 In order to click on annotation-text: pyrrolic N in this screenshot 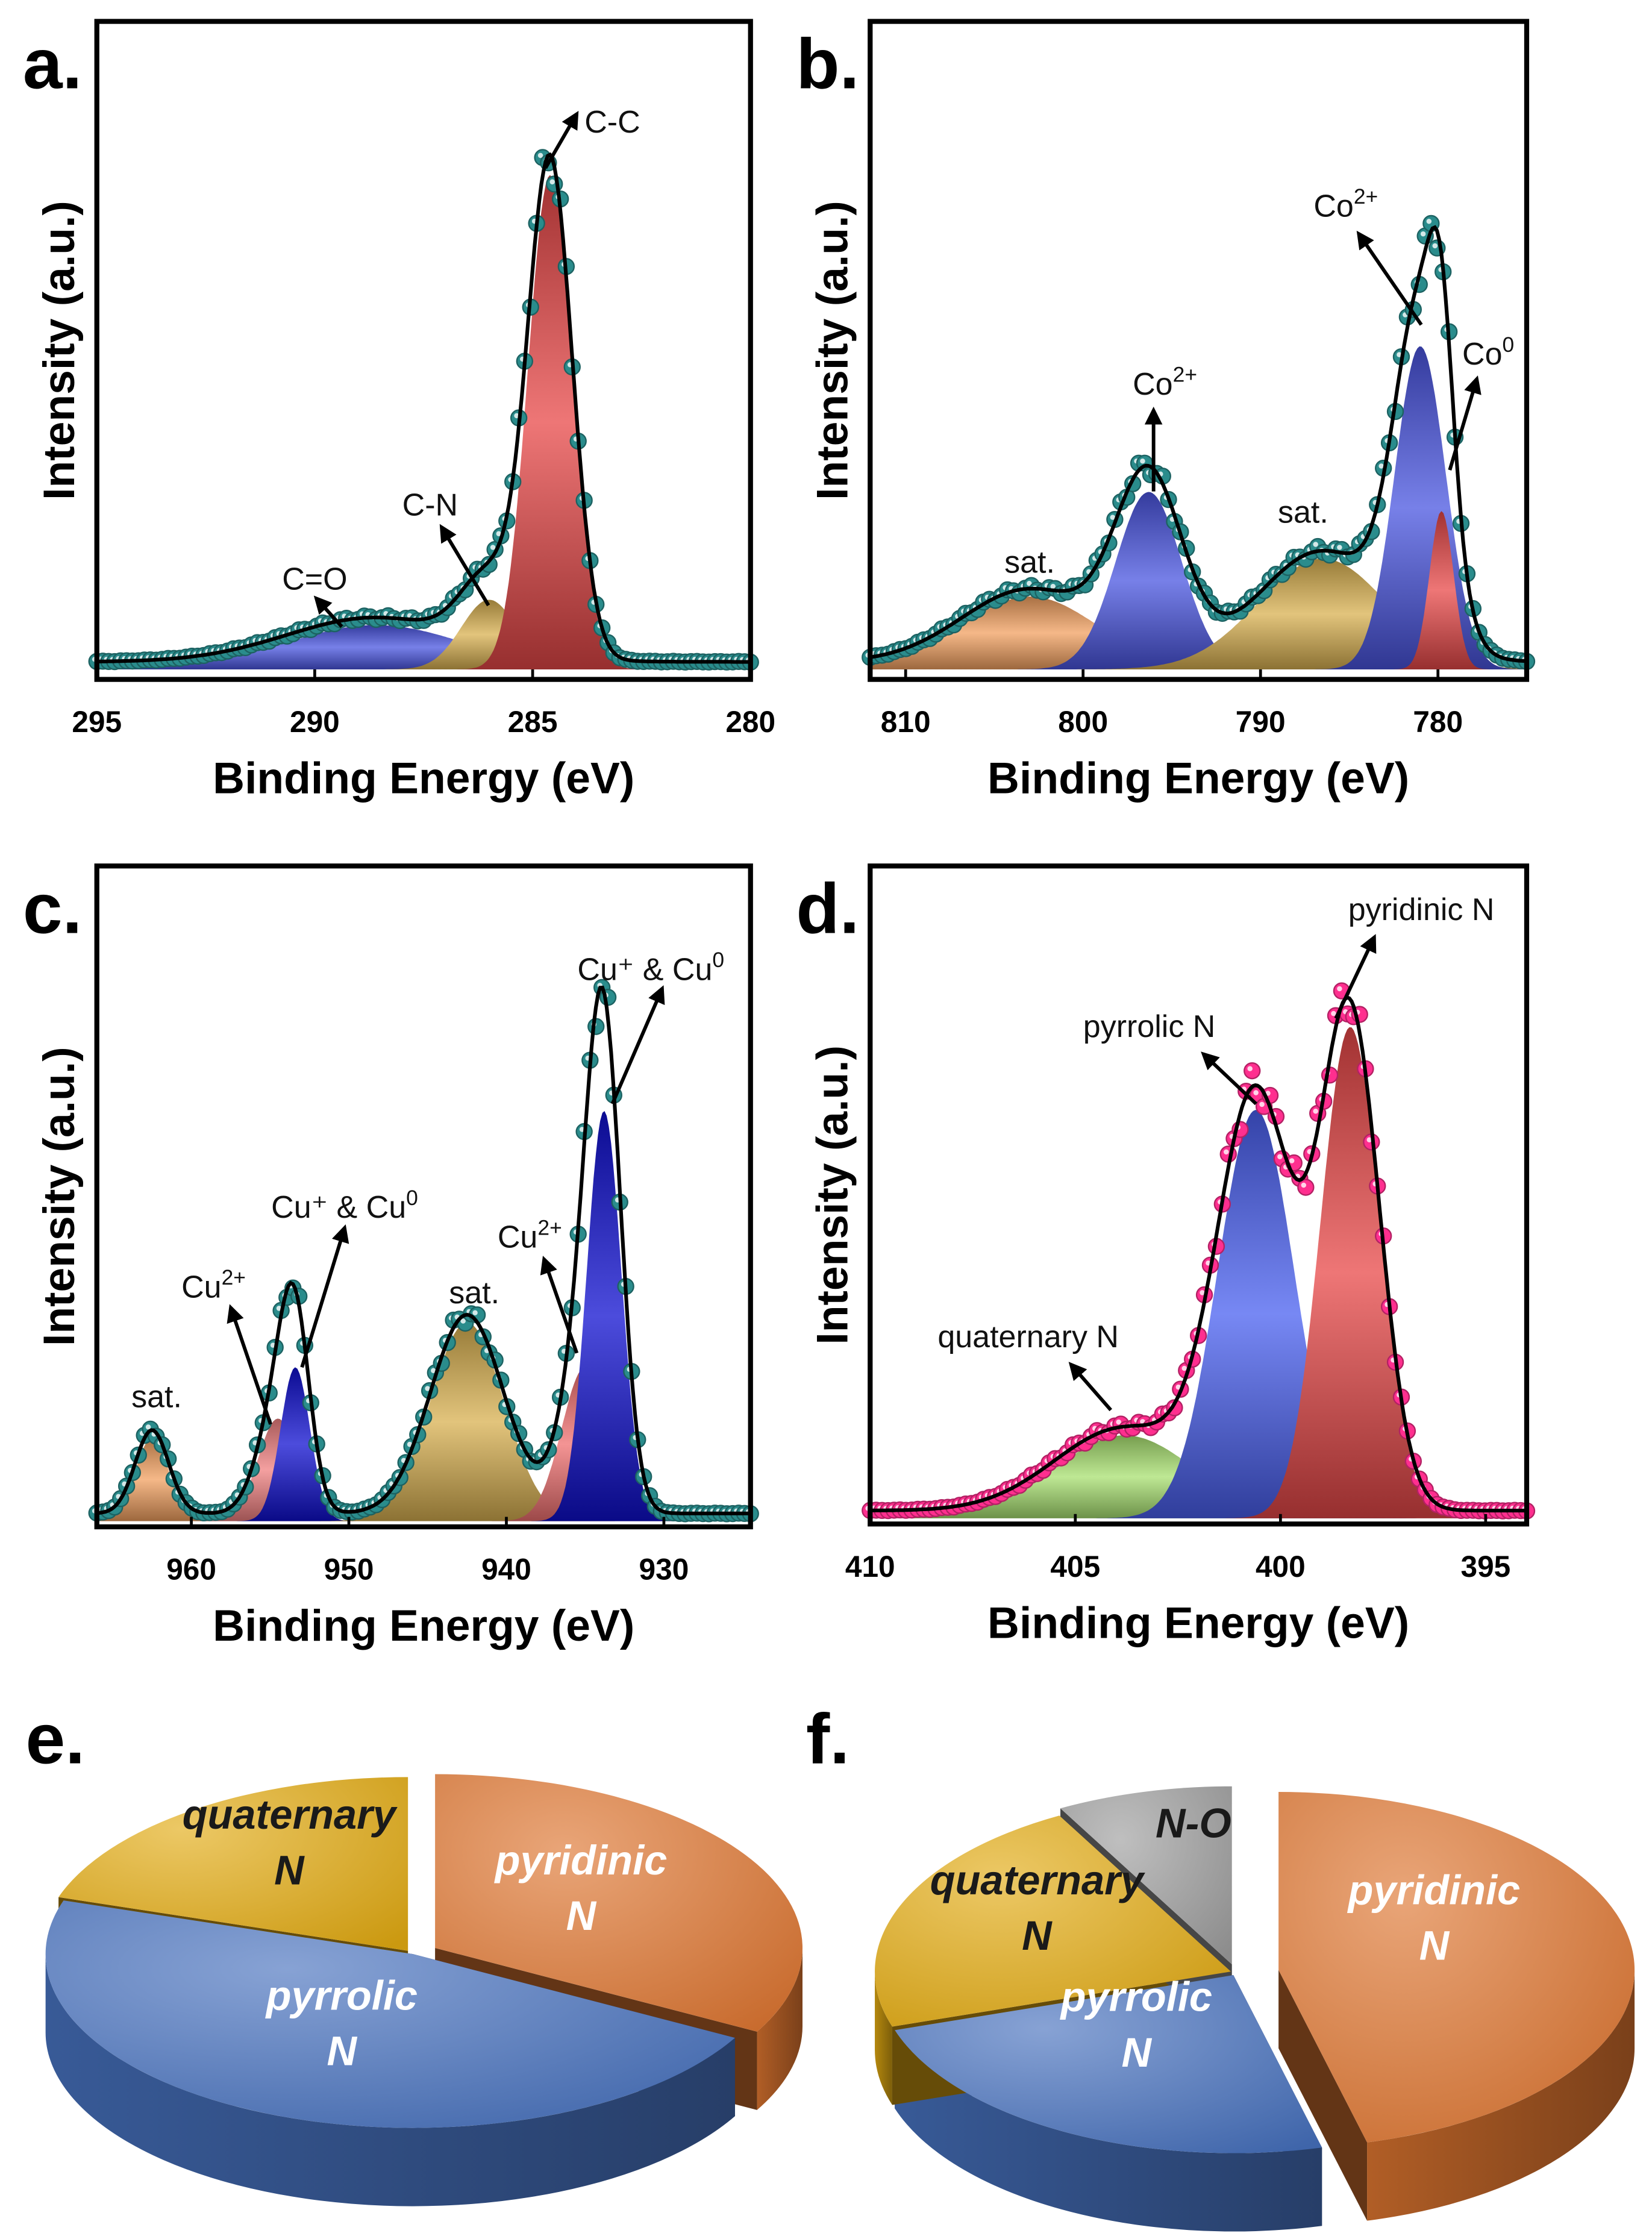, I will do `click(1149, 1026)`.